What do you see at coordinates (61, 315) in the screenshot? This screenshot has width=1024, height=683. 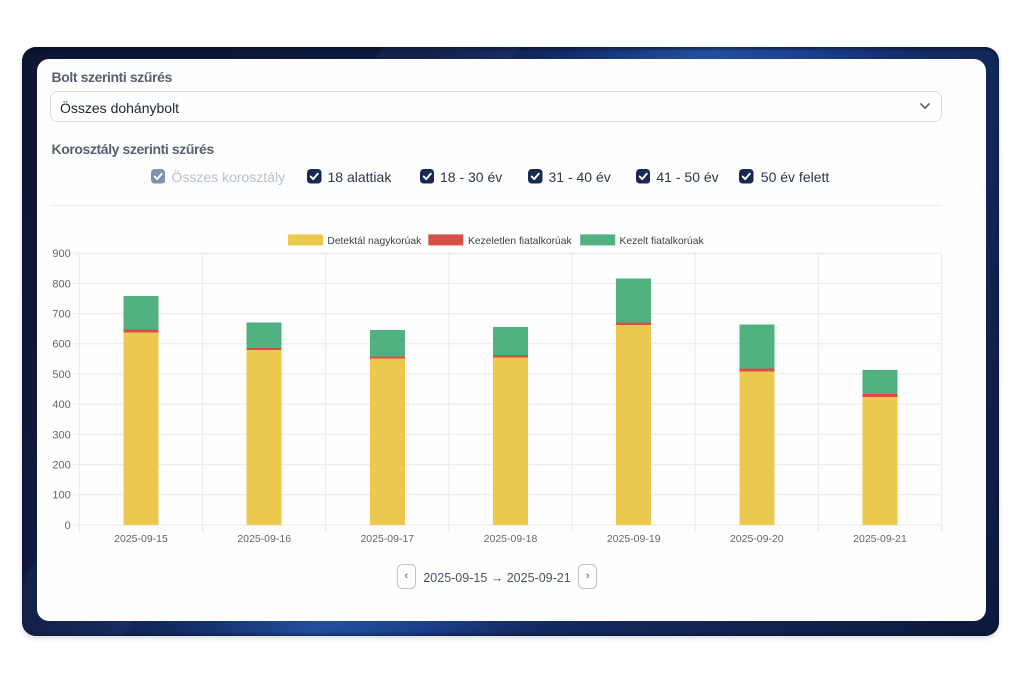 I see `svg-text: 700` at bounding box center [61, 315].